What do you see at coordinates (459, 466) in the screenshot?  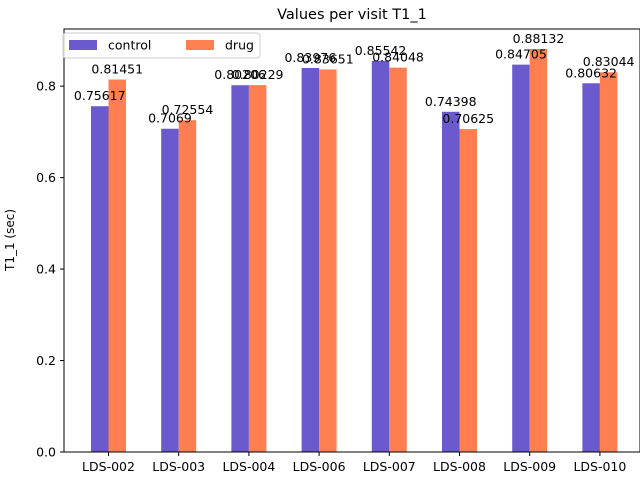 I see `x-tick-label: LDS-008` at bounding box center [459, 466].